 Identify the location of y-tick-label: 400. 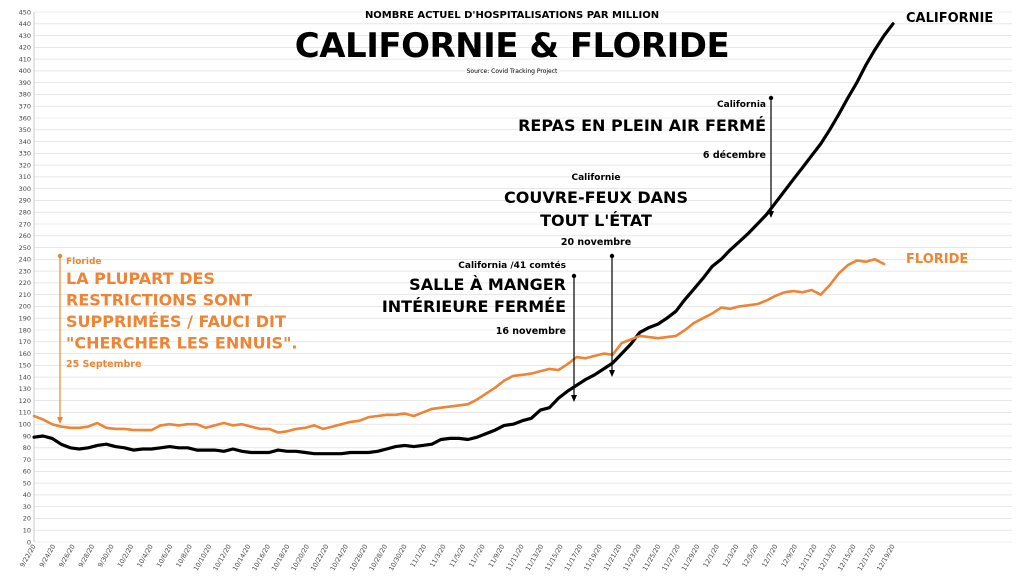
(25, 71).